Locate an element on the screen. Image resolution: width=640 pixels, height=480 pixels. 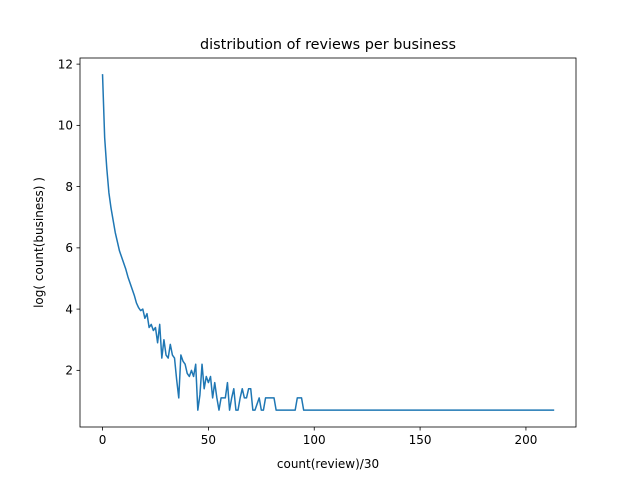
x-axis-ticks: 0 50 100 150 200 is located at coordinates (318, 437).